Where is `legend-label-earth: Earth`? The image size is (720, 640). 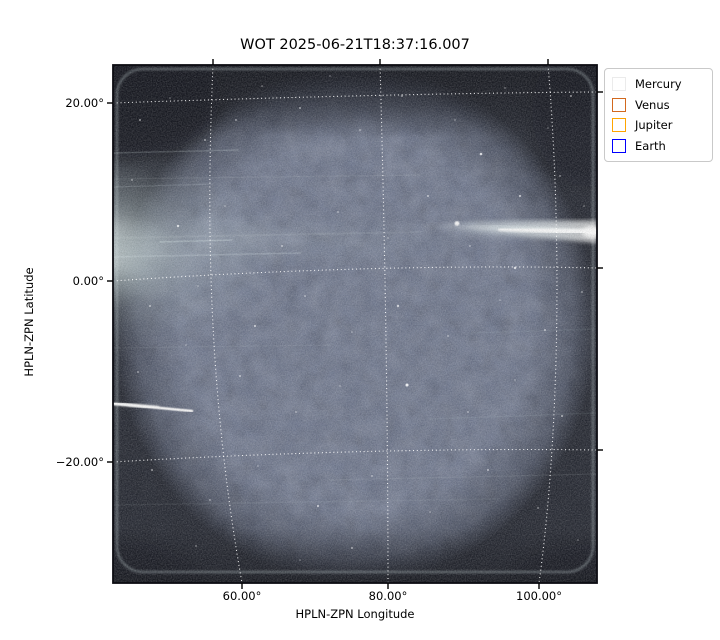
legend-label-earth: Earth is located at coordinates (650, 145).